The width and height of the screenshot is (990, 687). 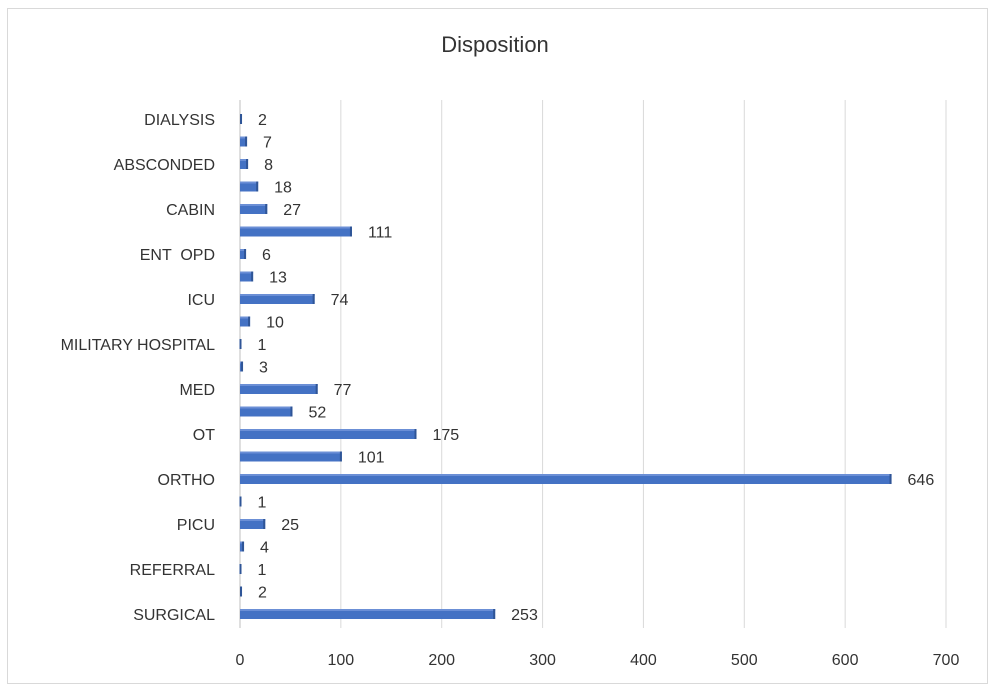 I want to click on category-label: ABSCONDED, so click(x=164, y=165).